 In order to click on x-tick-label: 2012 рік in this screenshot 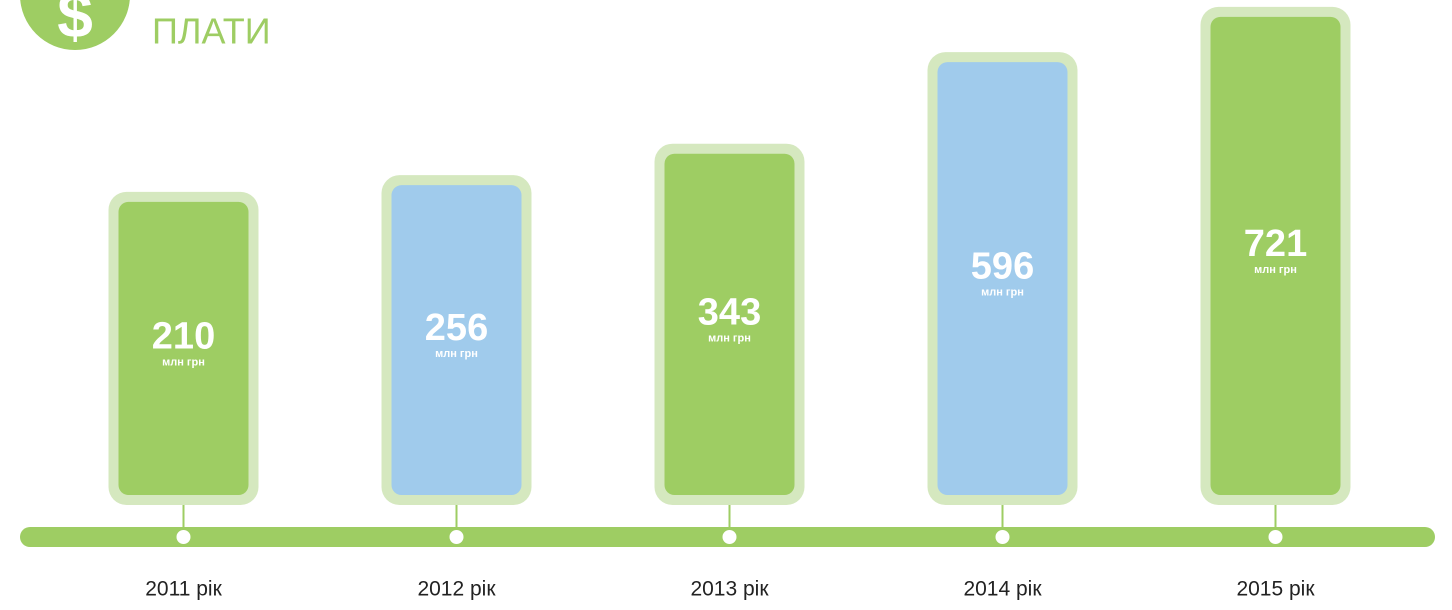, I will do `click(456, 589)`.